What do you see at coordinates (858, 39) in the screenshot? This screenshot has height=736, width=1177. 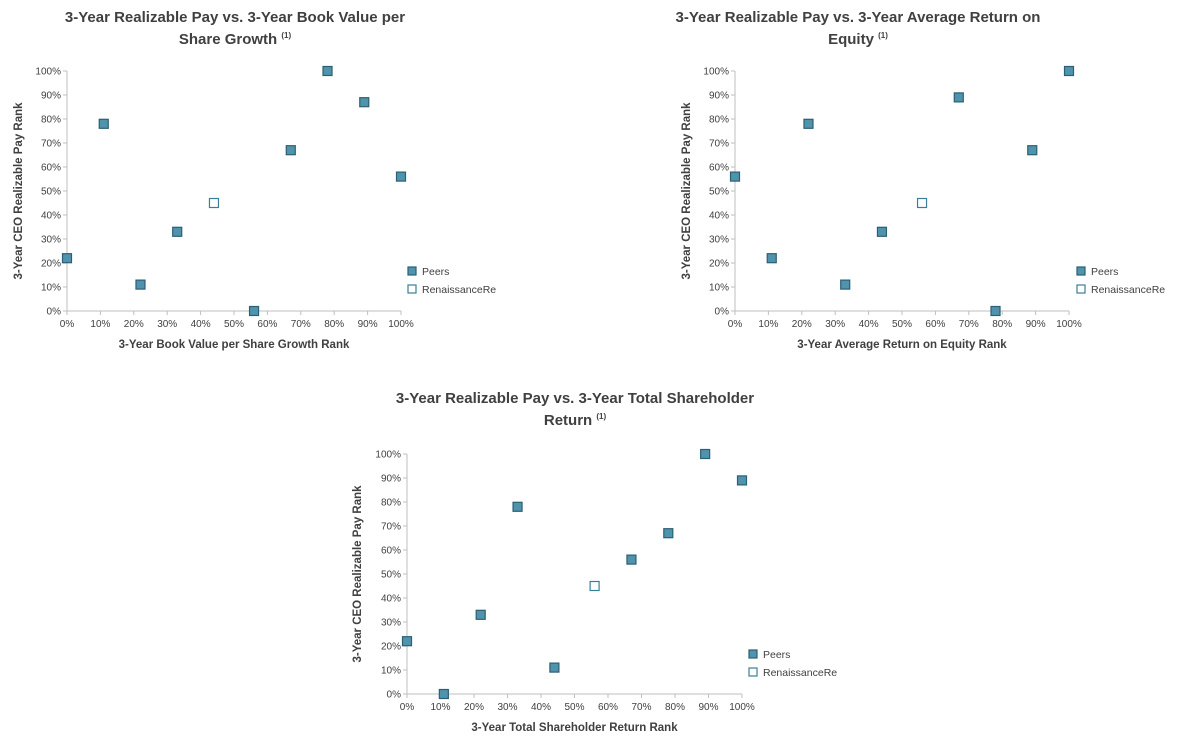 I see `chart-title-line2: Equity (1)` at bounding box center [858, 39].